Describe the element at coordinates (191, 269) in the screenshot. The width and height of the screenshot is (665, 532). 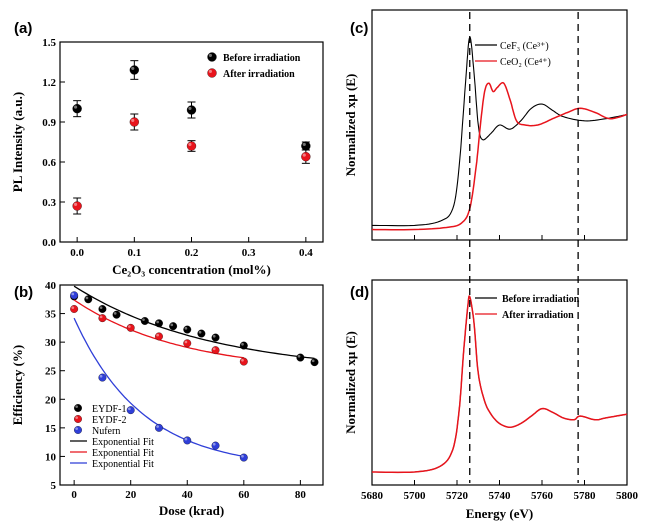
I see `panel-a-xlabel: Ce₂O₃ concentration (mol%)` at that location.